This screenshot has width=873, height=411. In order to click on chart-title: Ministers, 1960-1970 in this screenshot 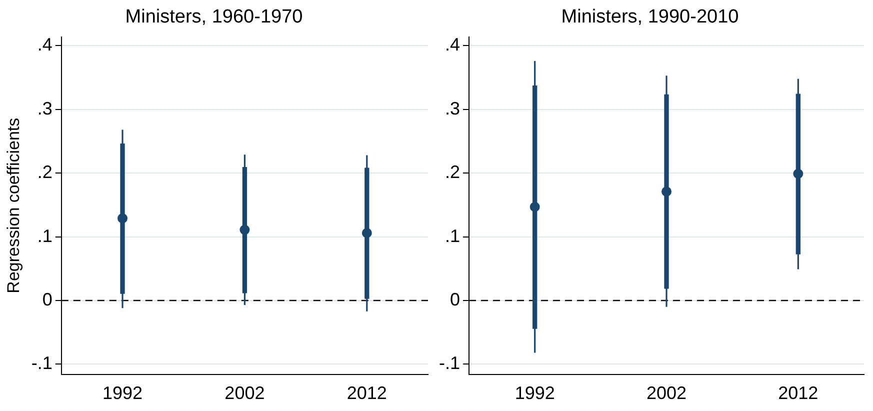, I will do `click(214, 17)`.